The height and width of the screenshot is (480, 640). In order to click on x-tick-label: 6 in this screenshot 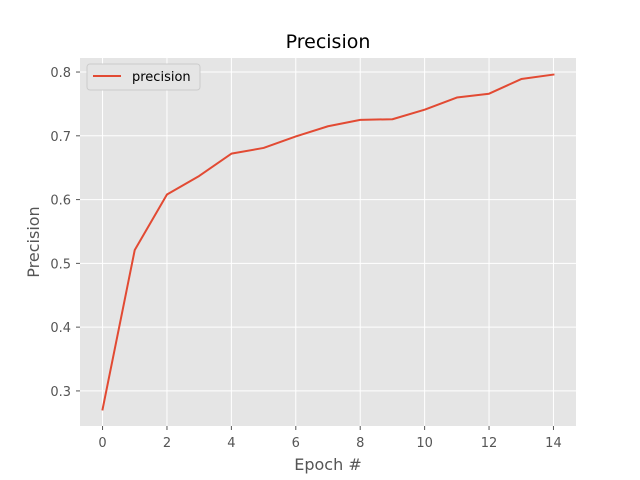, I will do `click(296, 443)`.